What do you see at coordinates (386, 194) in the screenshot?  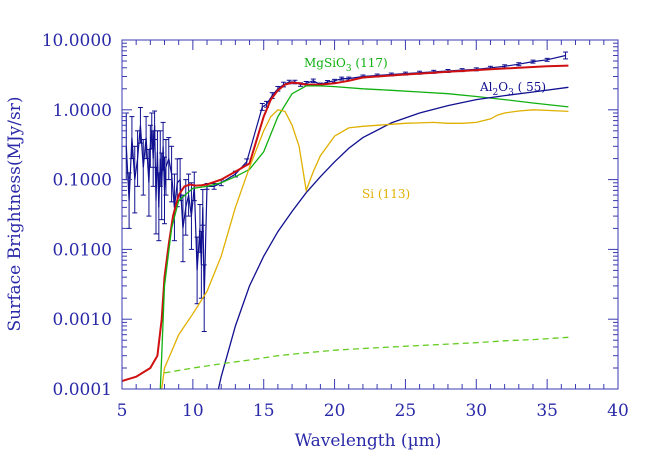 I see `si-annotation: Si (113)` at bounding box center [386, 194].